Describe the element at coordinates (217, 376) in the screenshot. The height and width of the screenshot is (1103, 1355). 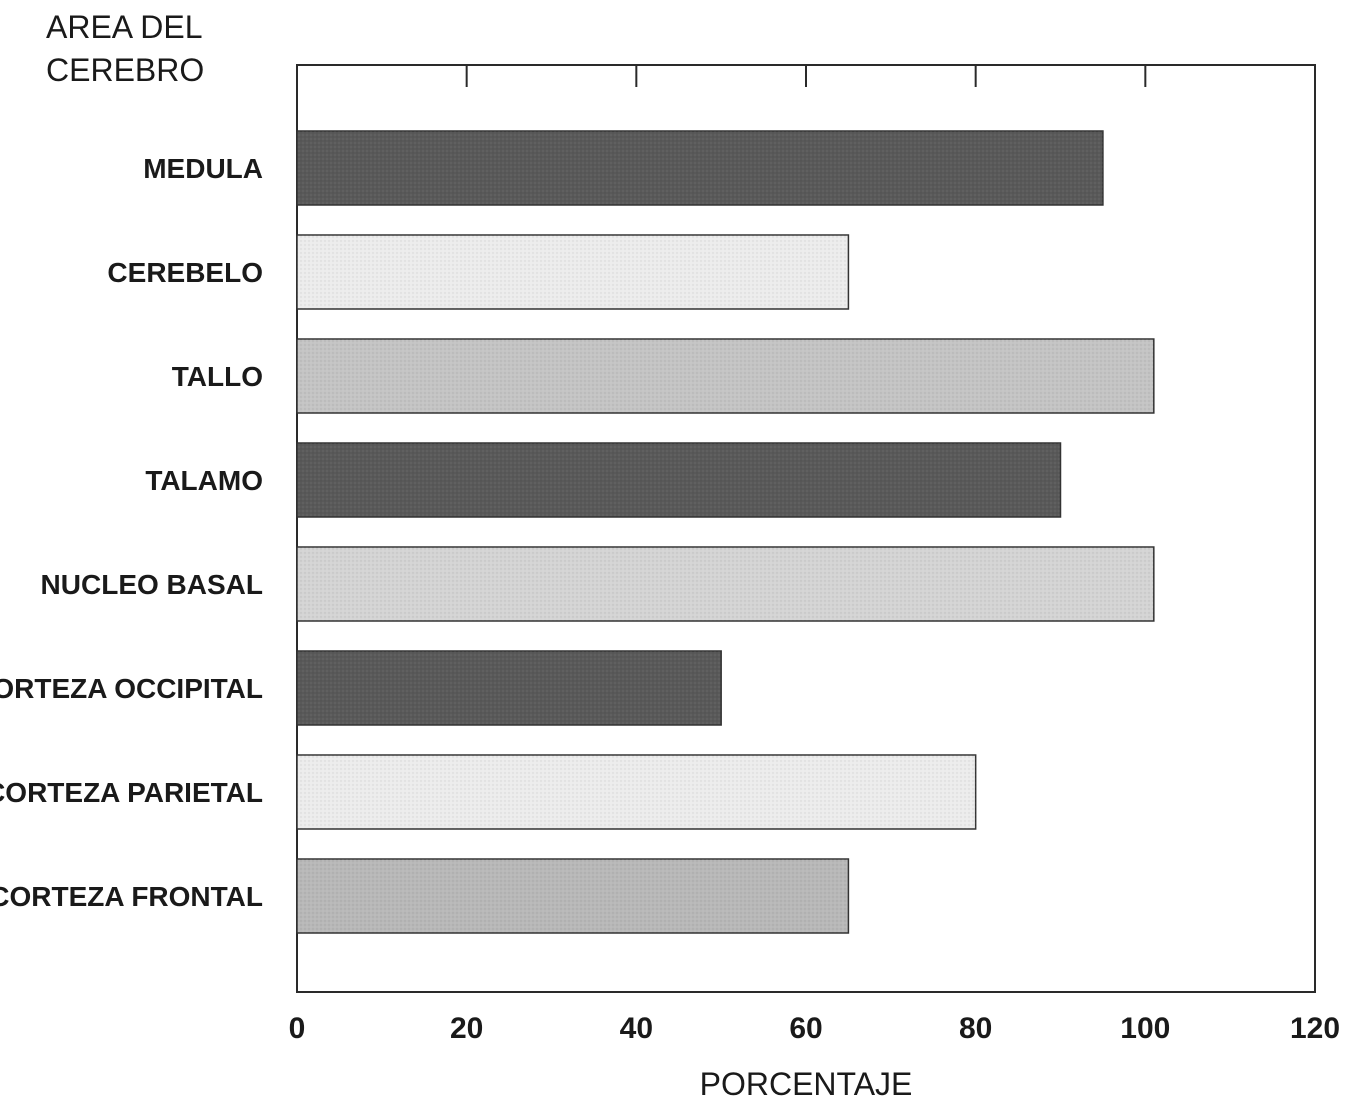
I see `category-label: TALLO` at that location.